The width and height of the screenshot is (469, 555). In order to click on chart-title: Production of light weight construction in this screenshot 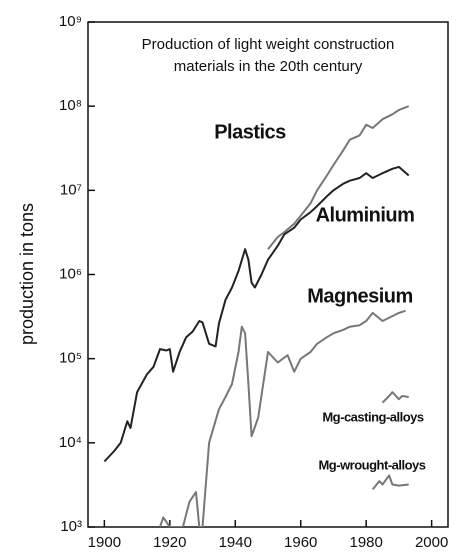, I will do `click(268, 44)`.